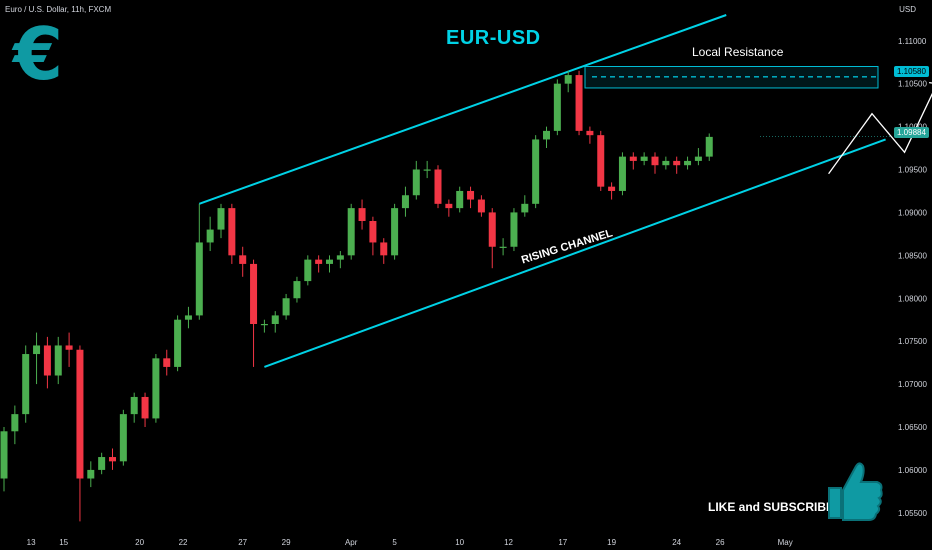 This screenshot has height=550, width=932. What do you see at coordinates (286, 542) in the screenshot?
I see `x-tick-label: 29` at bounding box center [286, 542].